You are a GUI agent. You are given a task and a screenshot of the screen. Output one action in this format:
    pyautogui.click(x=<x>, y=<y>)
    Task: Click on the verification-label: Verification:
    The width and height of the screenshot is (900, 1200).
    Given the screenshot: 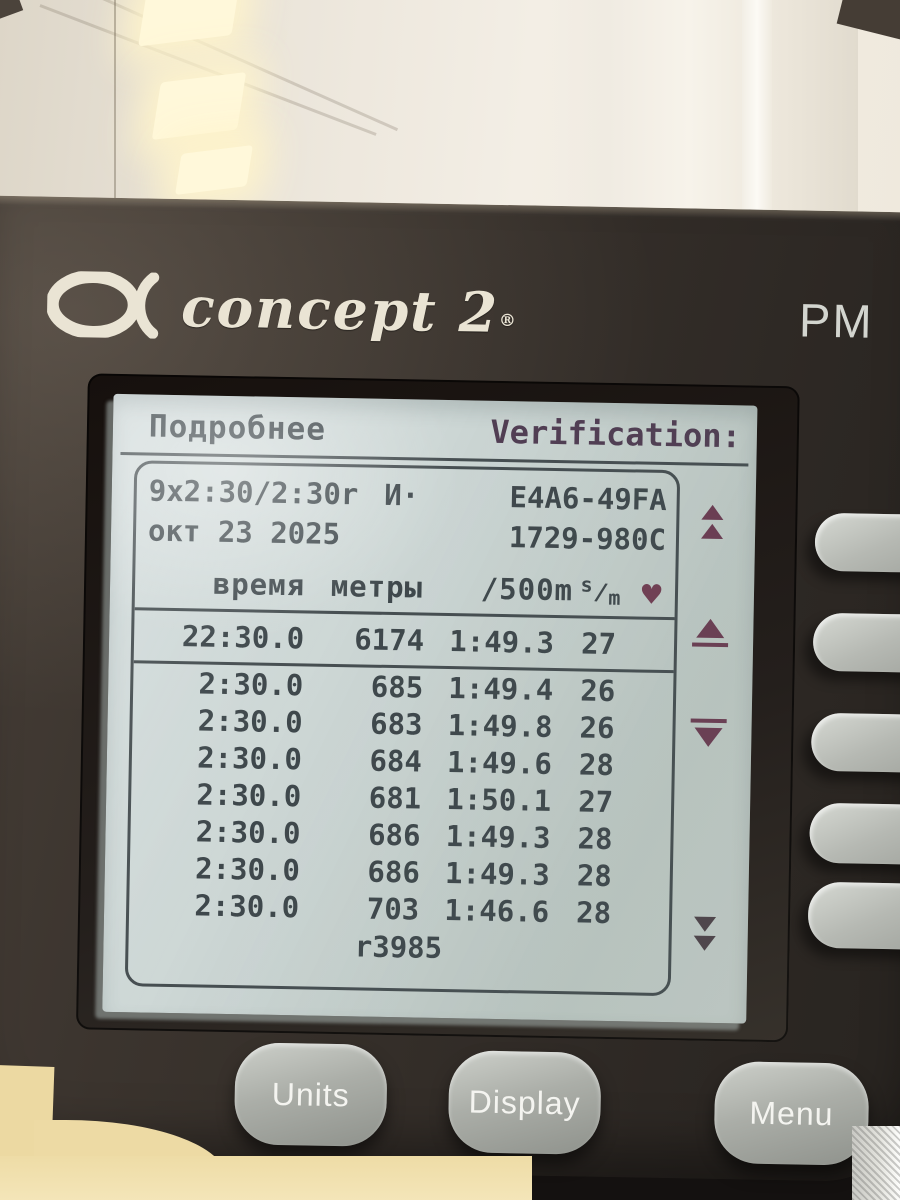 What is the action you would take?
    pyautogui.click(x=616, y=434)
    